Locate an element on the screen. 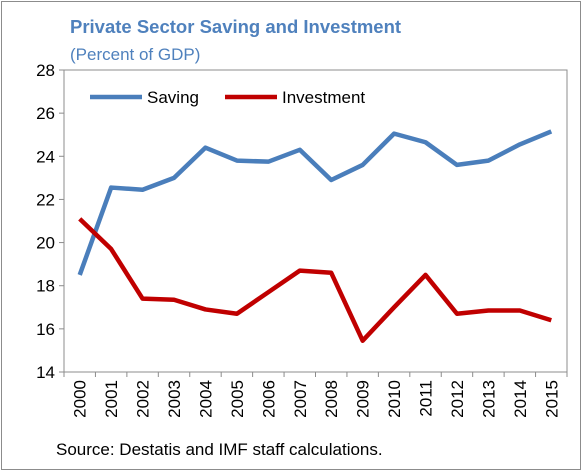 This screenshot has height=473, width=584. x-tick-label: 2007 is located at coordinates (300, 399).